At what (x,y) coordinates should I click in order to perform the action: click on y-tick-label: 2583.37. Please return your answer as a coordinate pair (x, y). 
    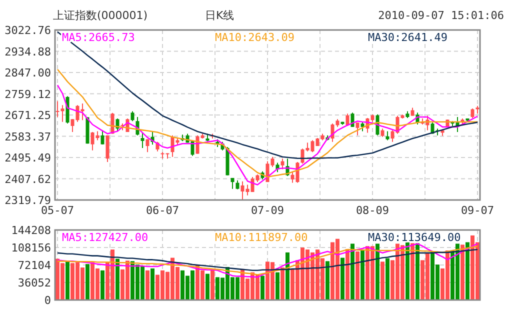
    Looking at the image, I should click on (27, 137).